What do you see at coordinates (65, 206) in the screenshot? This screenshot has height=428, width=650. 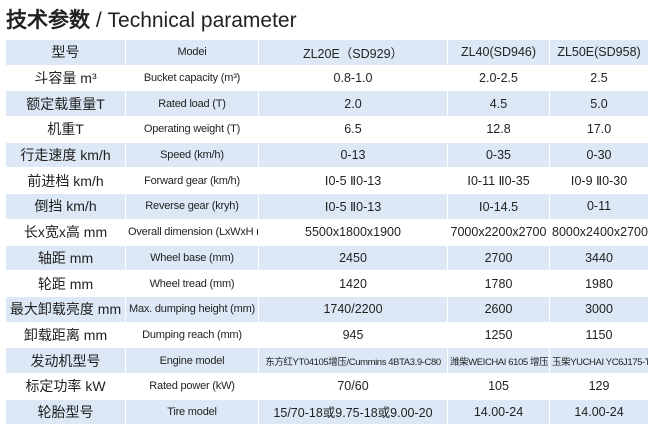 I see `table-cell: 倒挡 km/h` at bounding box center [65, 206].